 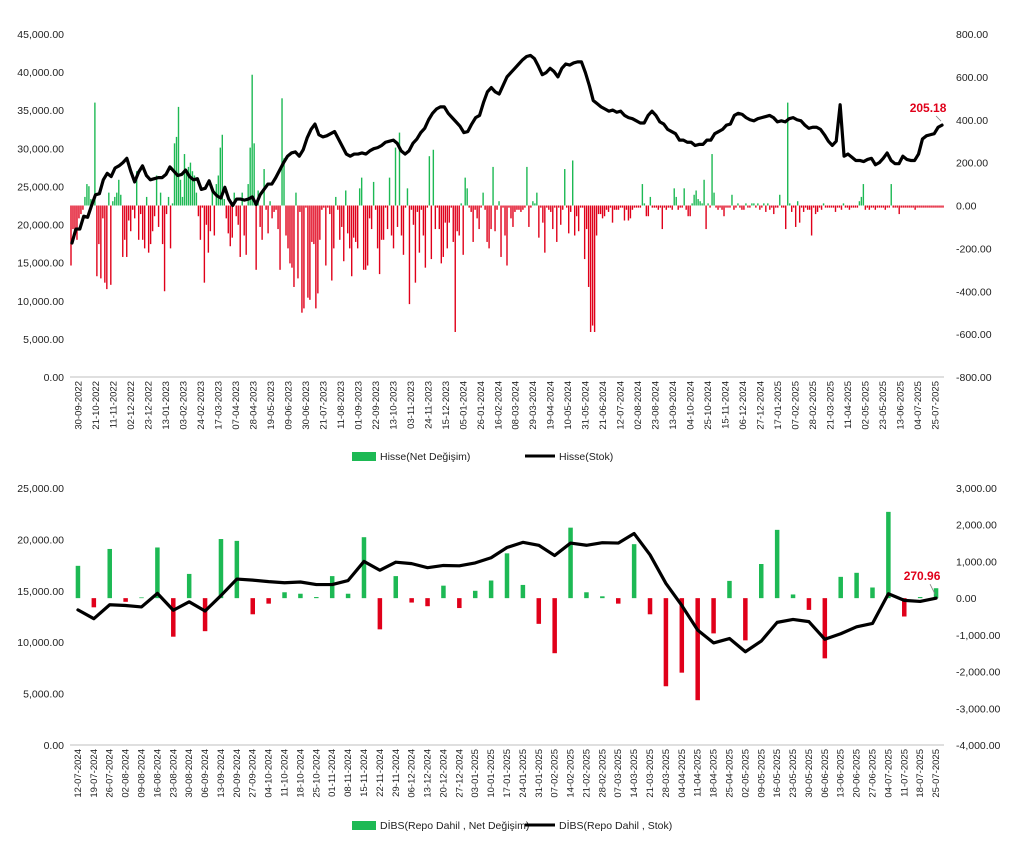 What do you see at coordinates (94, 773) in the screenshot?
I see `x-axis-tick-label: 19-07-2024` at bounding box center [94, 773].